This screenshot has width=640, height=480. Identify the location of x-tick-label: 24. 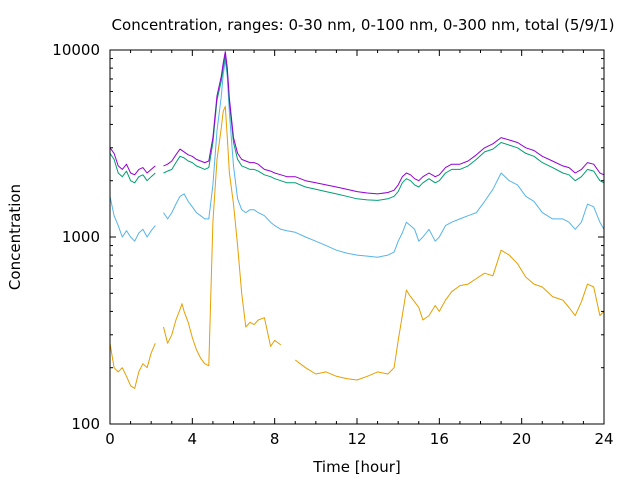
(603, 439).